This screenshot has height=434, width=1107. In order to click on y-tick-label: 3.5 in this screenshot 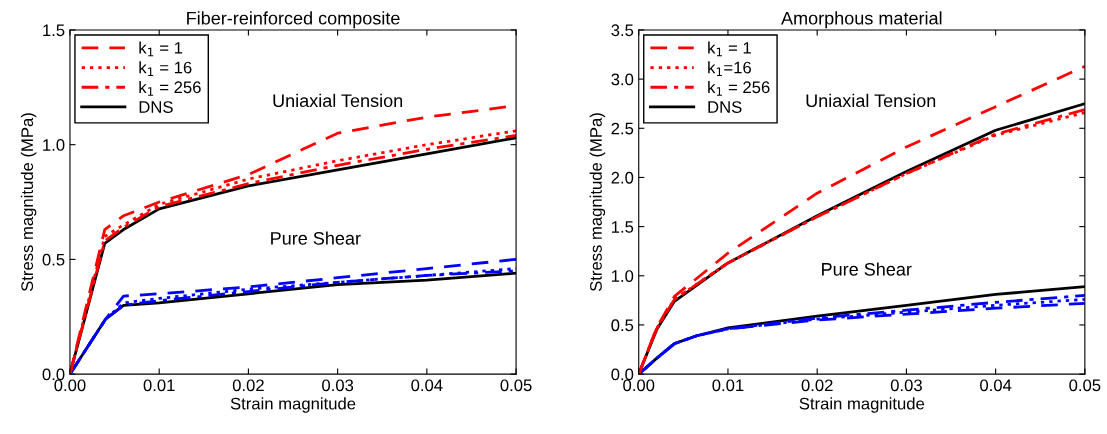, I will do `click(622, 30)`.